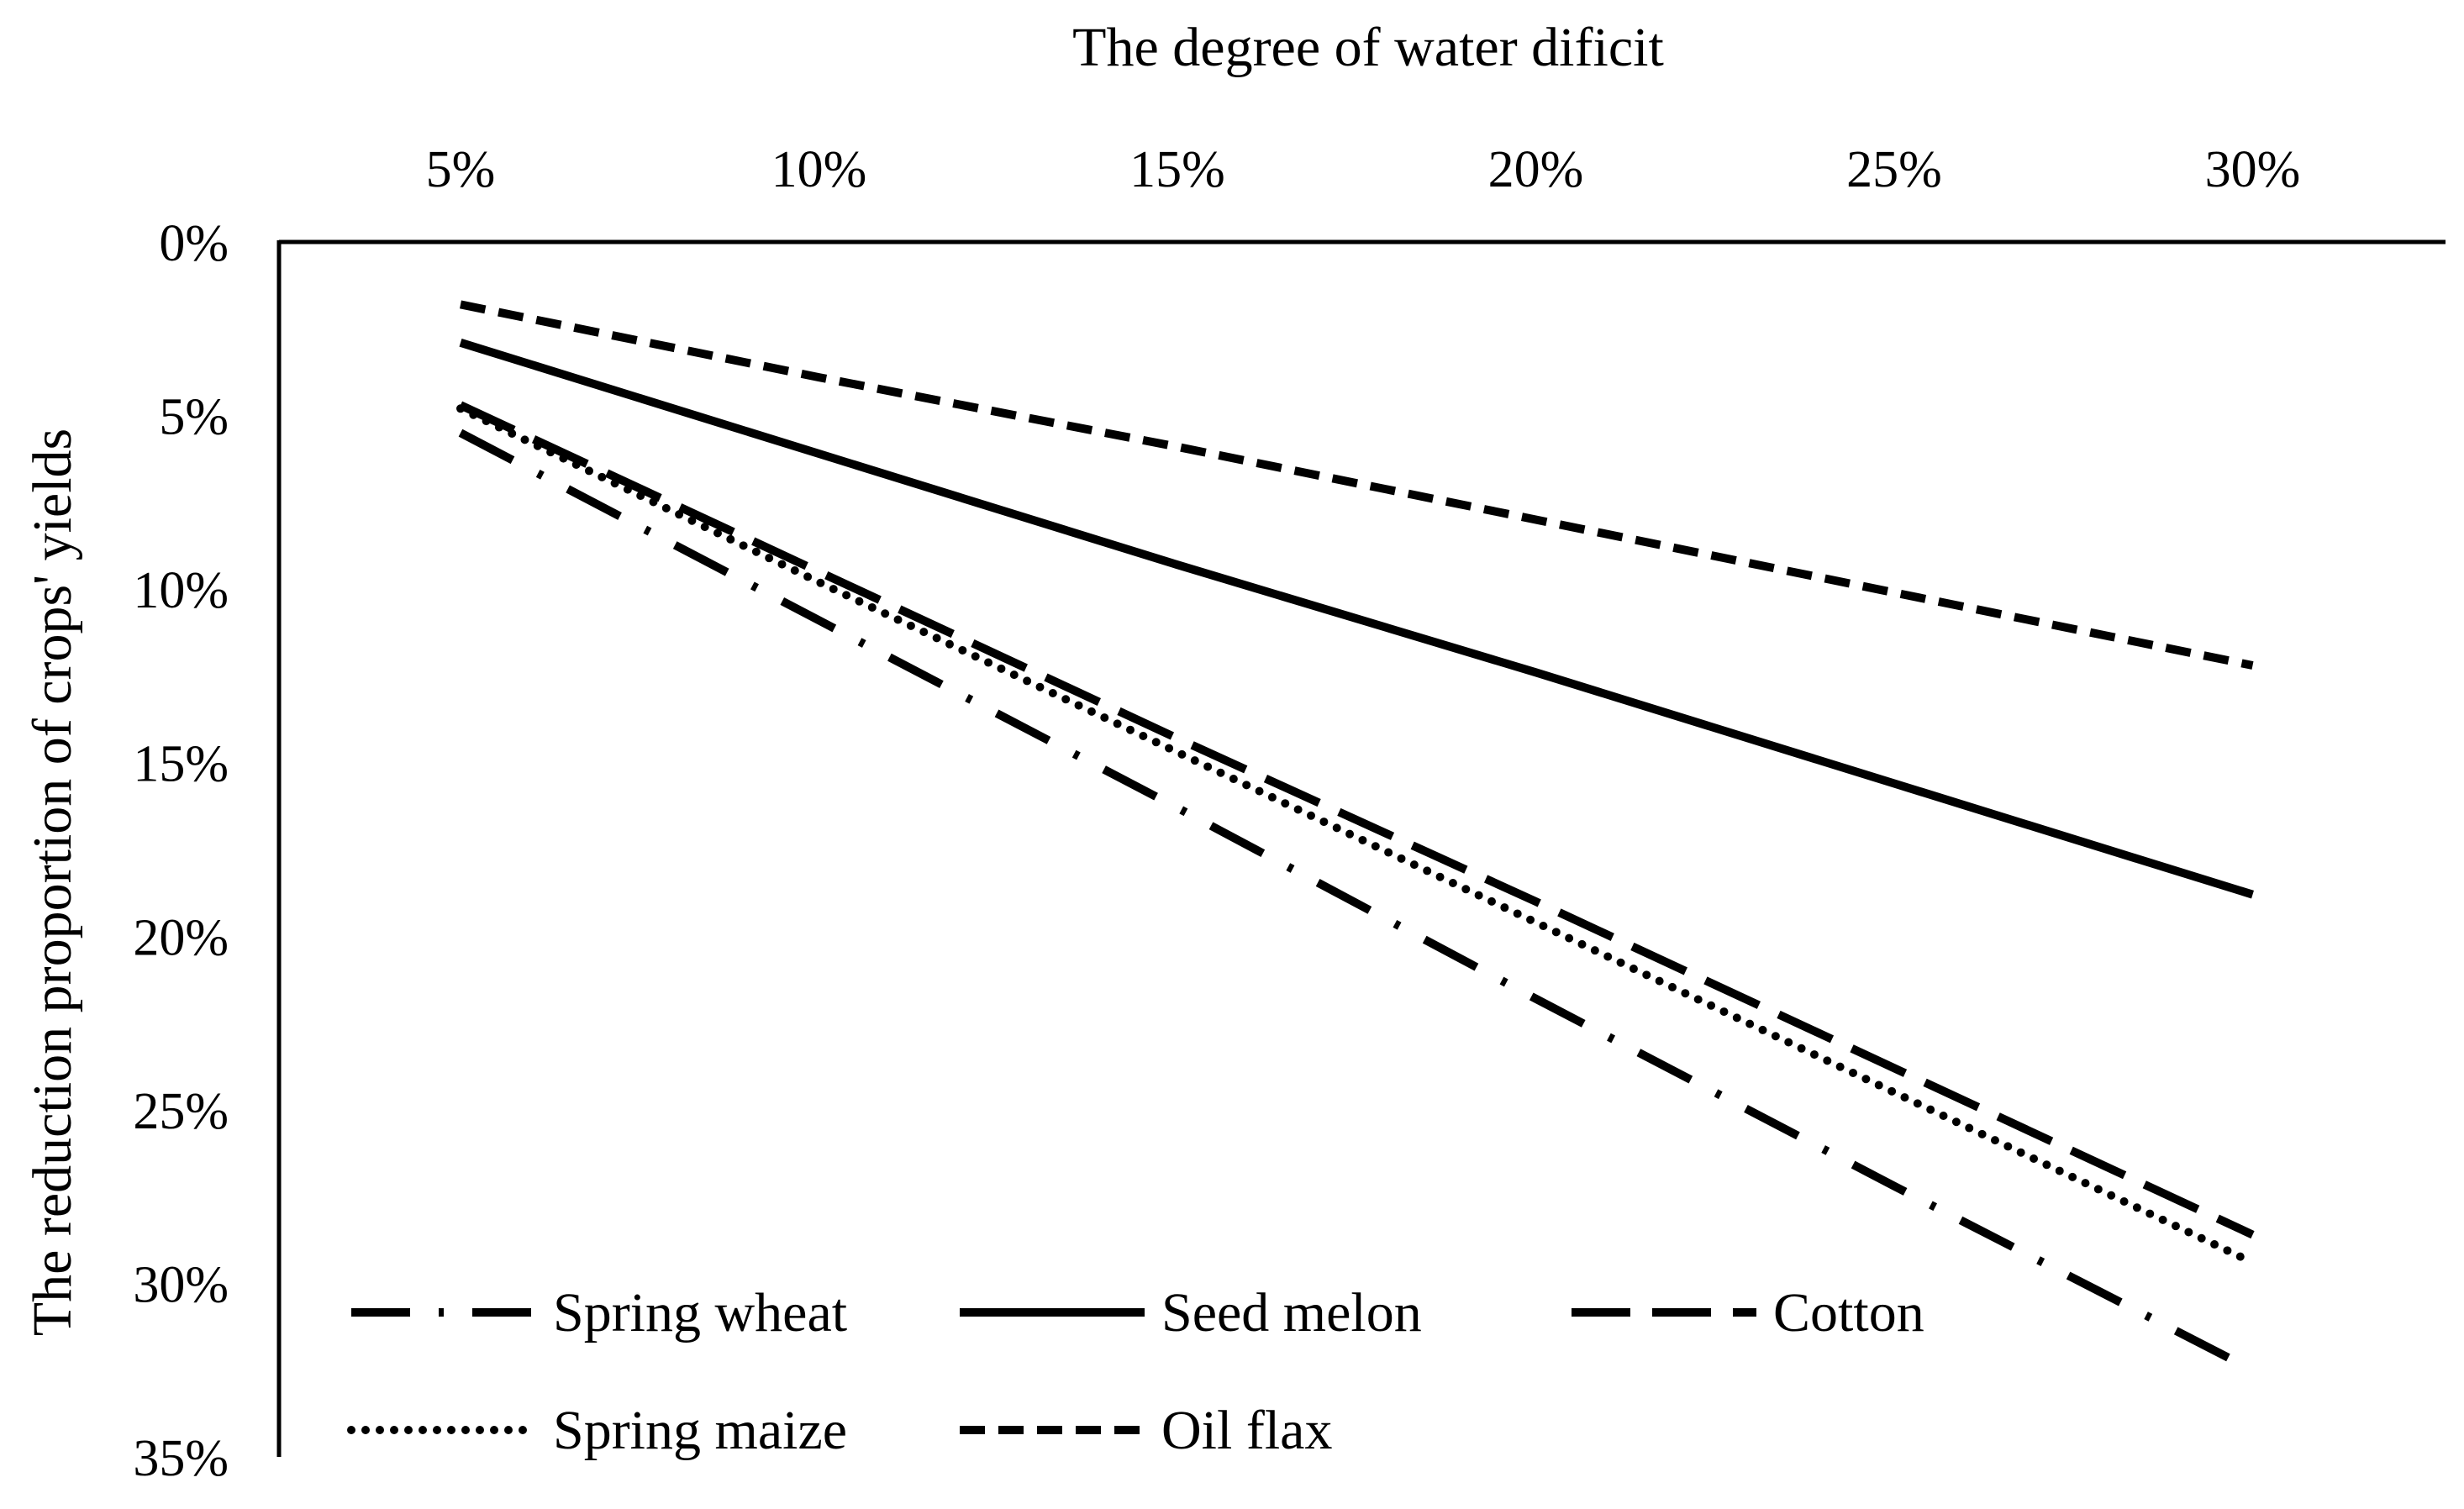  Describe the element at coordinates (1177, 169) in the screenshot. I see `x-tick-label: 15%` at that location.